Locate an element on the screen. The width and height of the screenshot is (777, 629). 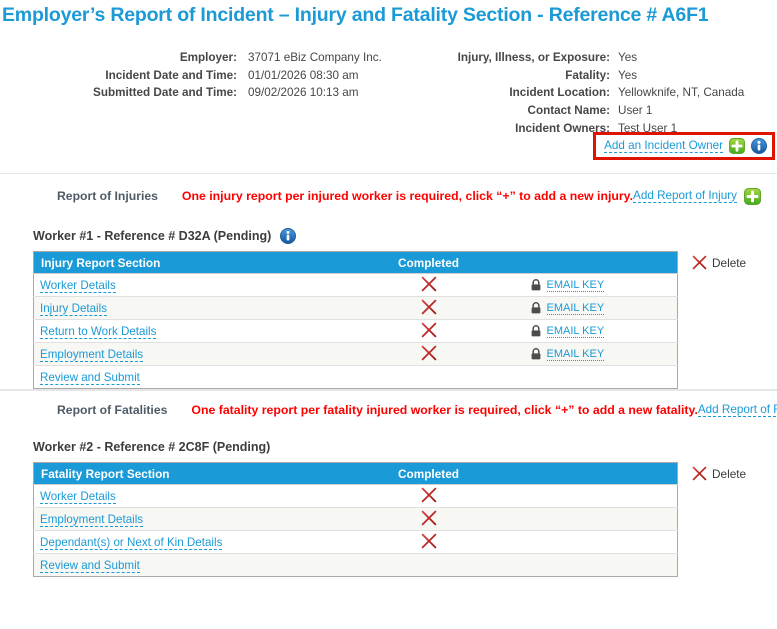
worker-2-heading-text: Worker #2 - Reference # 2C8F (Pending) is located at coordinates (152, 446).